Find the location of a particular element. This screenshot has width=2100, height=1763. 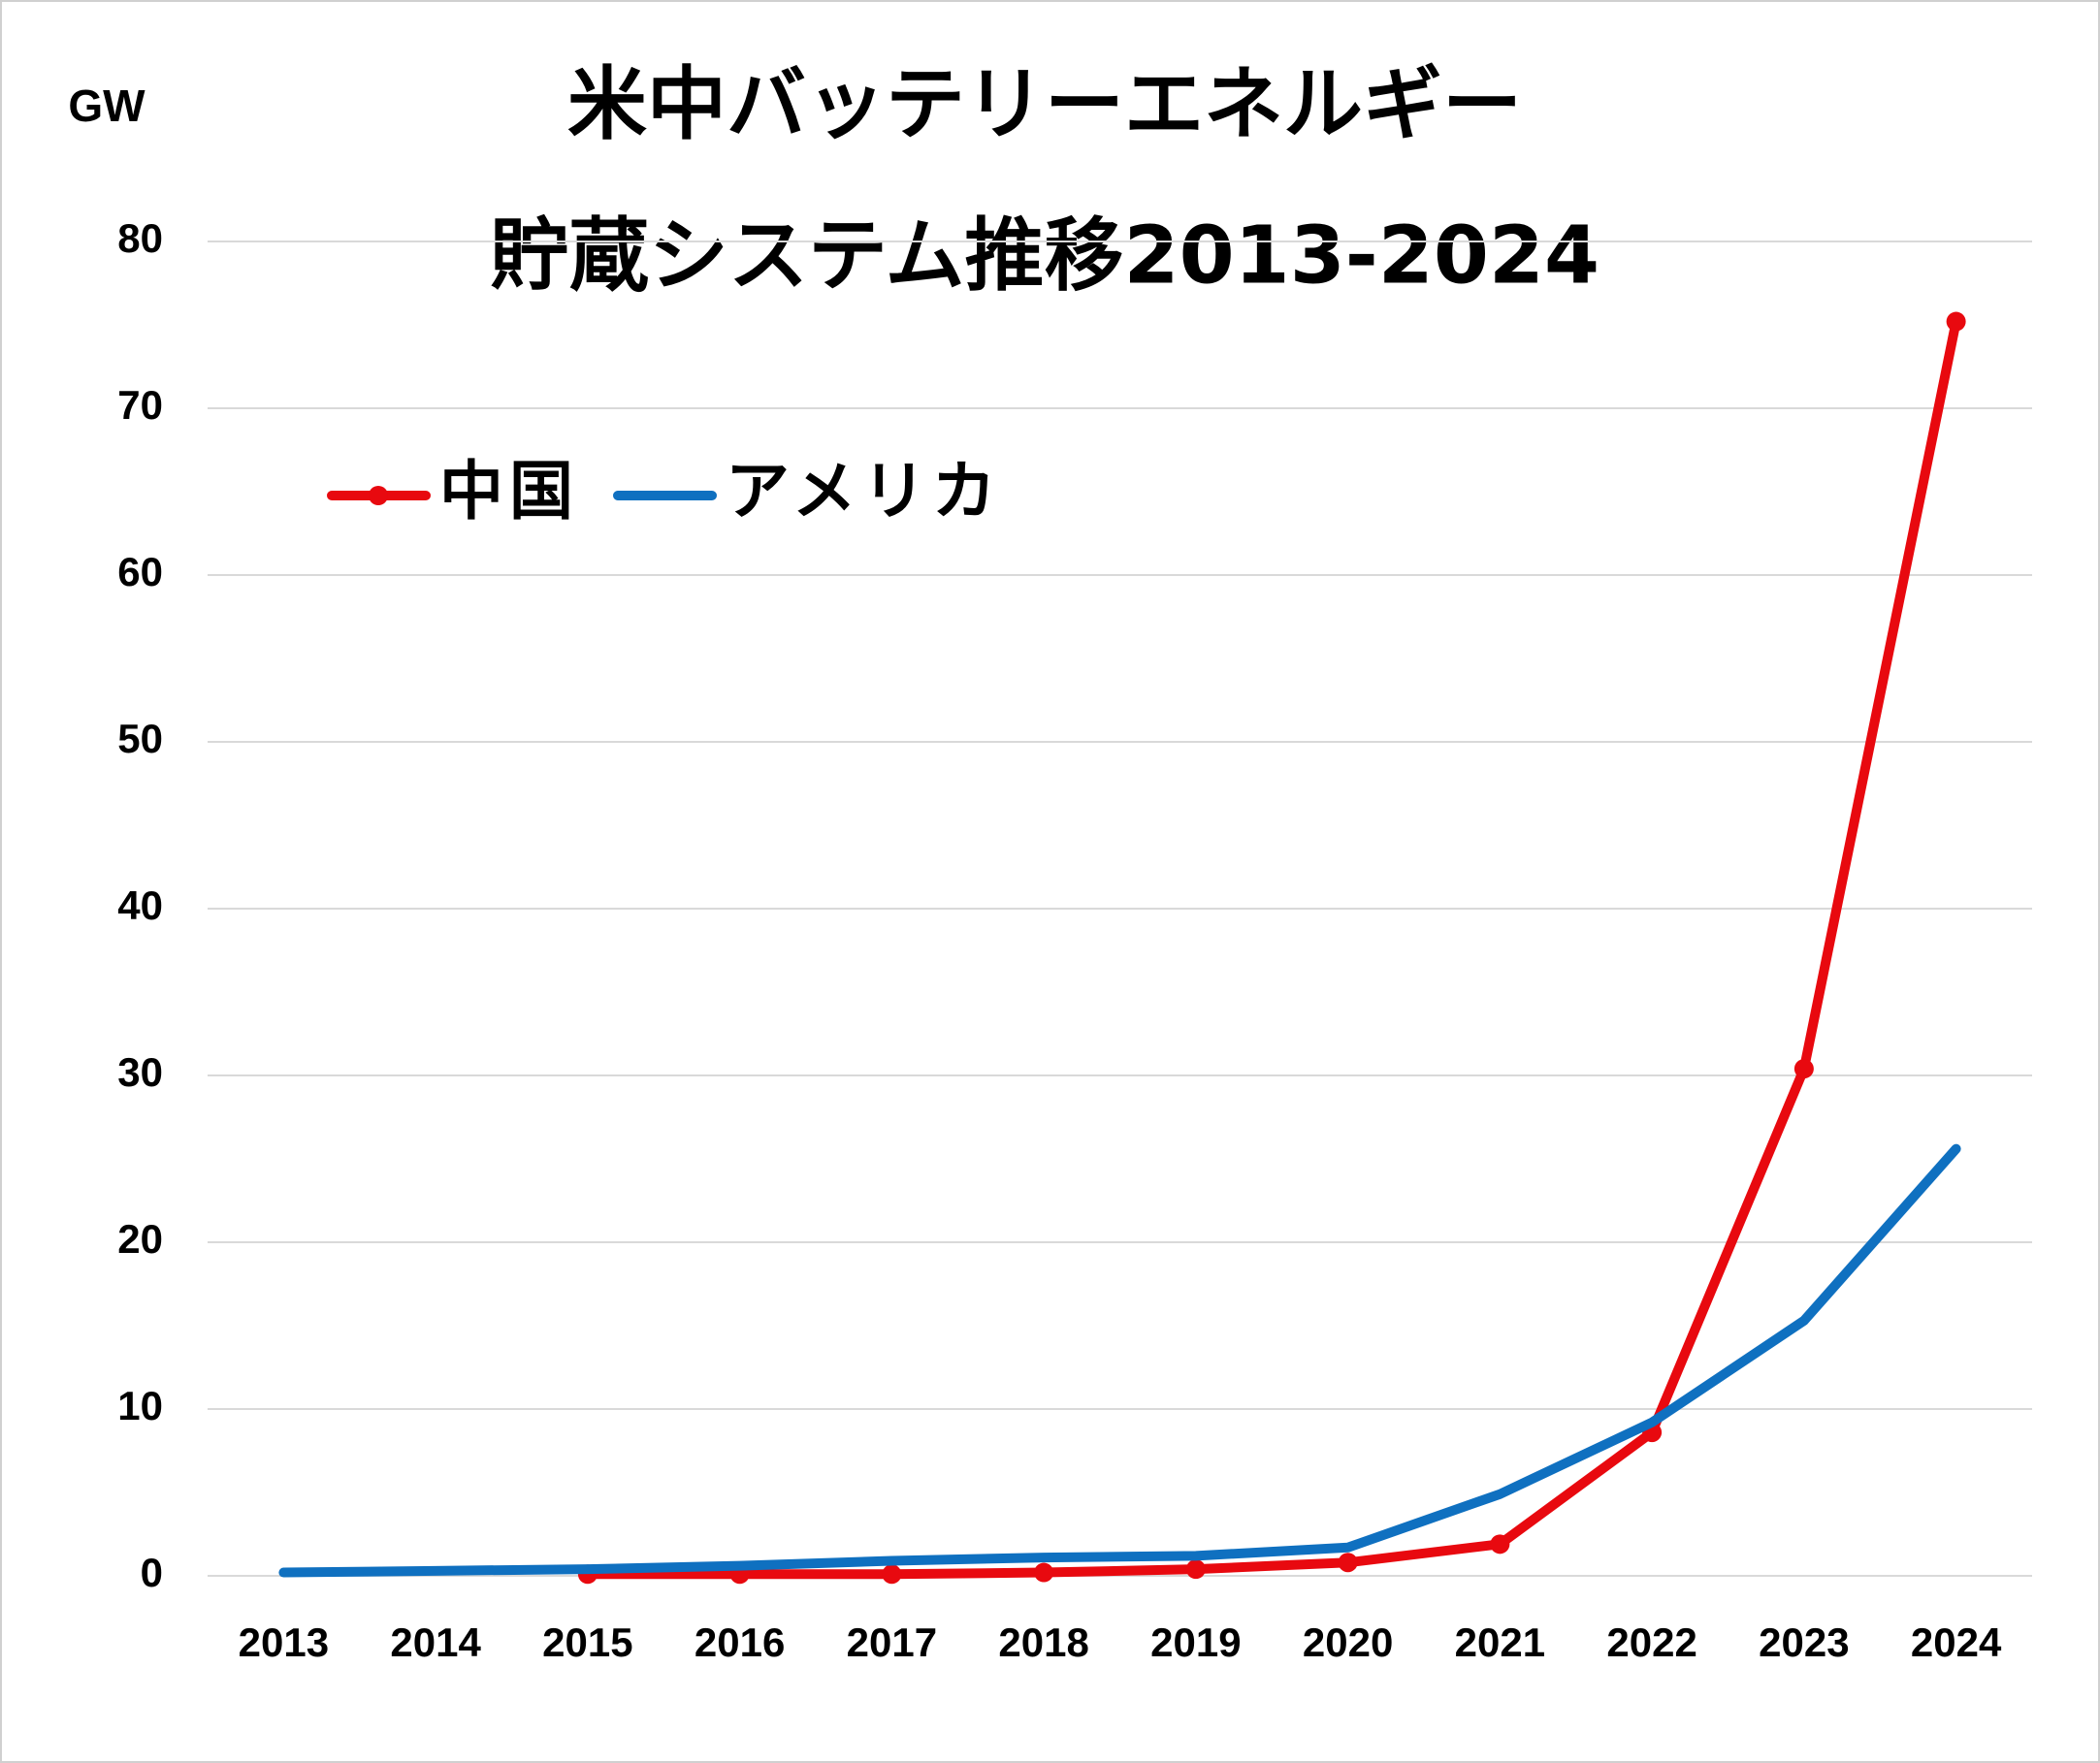

x-tick-label: 2024 is located at coordinates (1956, 1642).